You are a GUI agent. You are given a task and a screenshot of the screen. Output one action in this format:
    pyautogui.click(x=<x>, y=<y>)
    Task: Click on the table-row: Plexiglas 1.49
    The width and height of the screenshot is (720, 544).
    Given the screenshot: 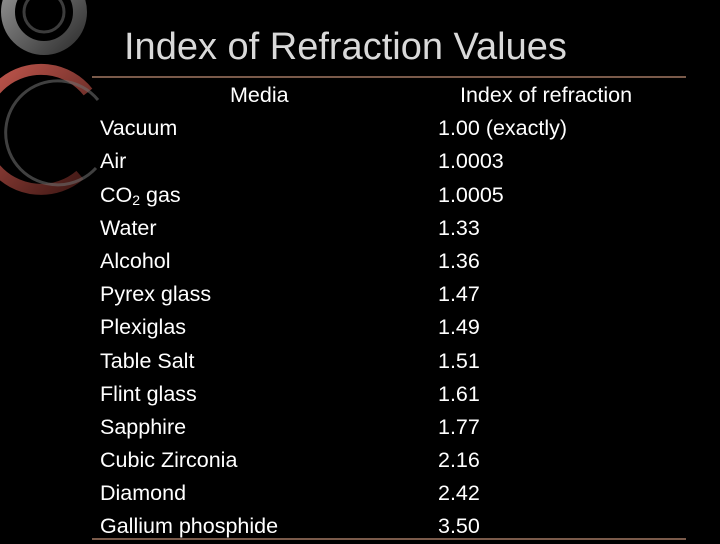 What is the action you would take?
    pyautogui.click(x=395, y=327)
    